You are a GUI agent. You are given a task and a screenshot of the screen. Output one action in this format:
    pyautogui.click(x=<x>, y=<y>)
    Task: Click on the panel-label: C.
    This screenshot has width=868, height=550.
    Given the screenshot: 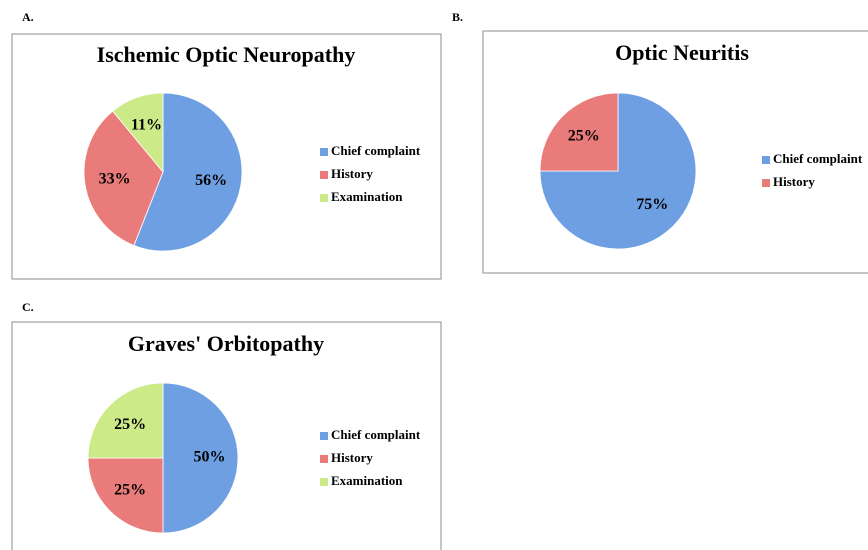 What is the action you would take?
    pyautogui.click(x=28, y=307)
    